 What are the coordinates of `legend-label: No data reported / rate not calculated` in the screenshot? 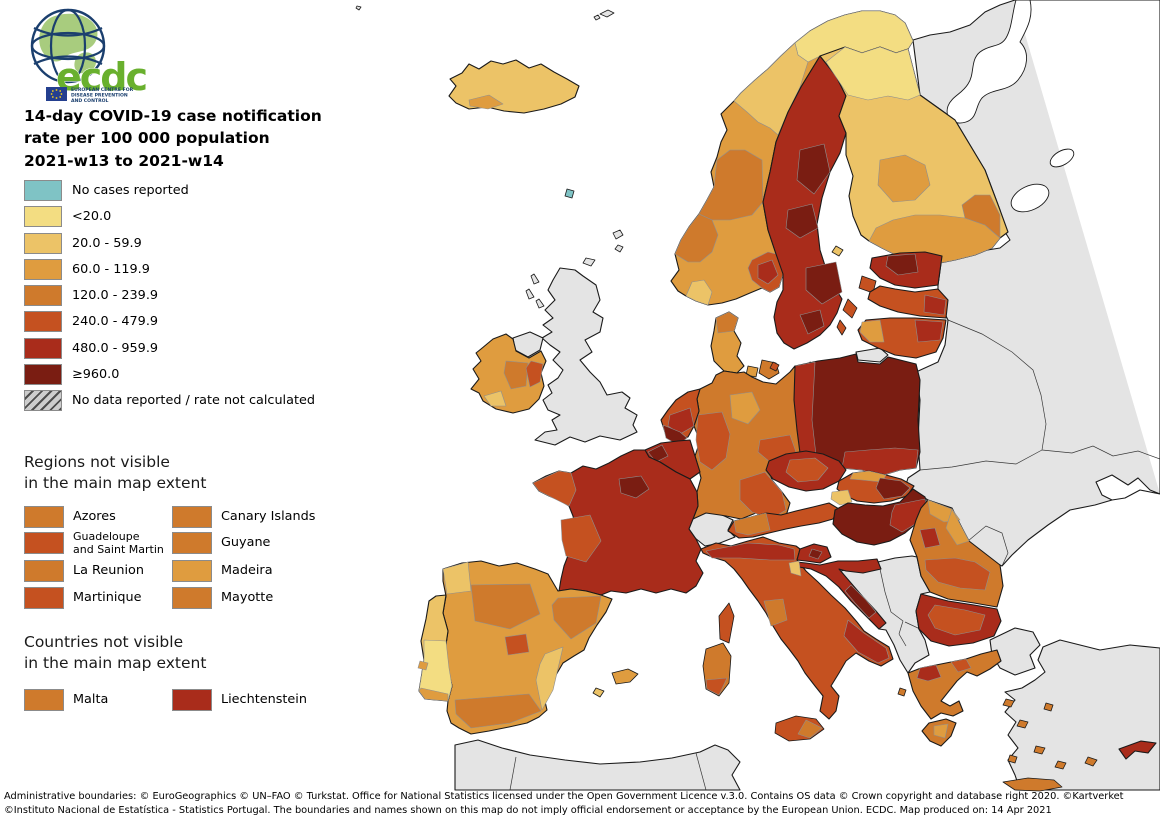 It's located at (193, 401).